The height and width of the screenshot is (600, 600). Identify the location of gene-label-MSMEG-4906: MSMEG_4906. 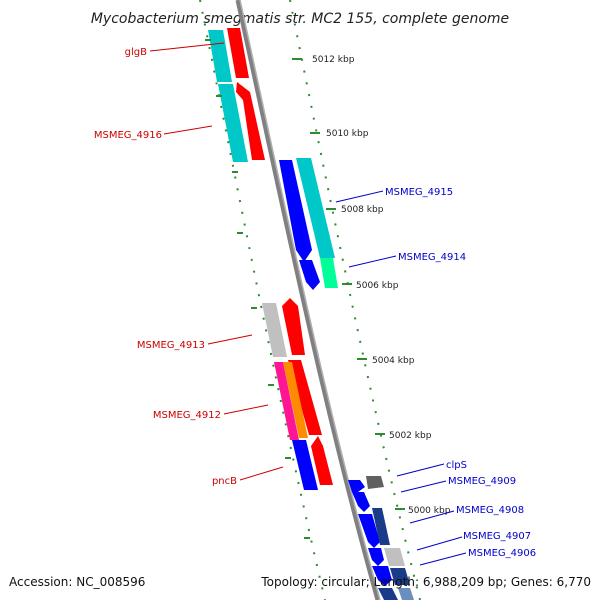
(502, 553).